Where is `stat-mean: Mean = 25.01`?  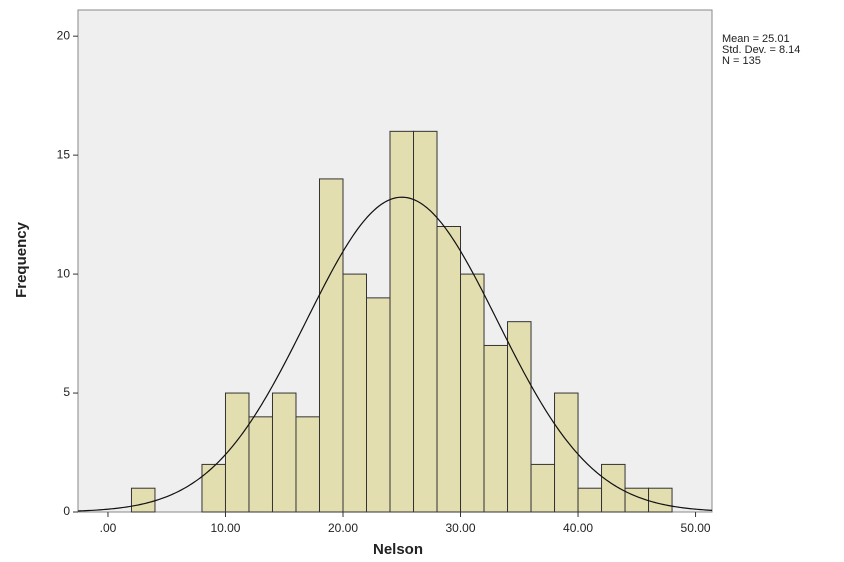 stat-mean: Mean = 25.01 is located at coordinates (756, 39).